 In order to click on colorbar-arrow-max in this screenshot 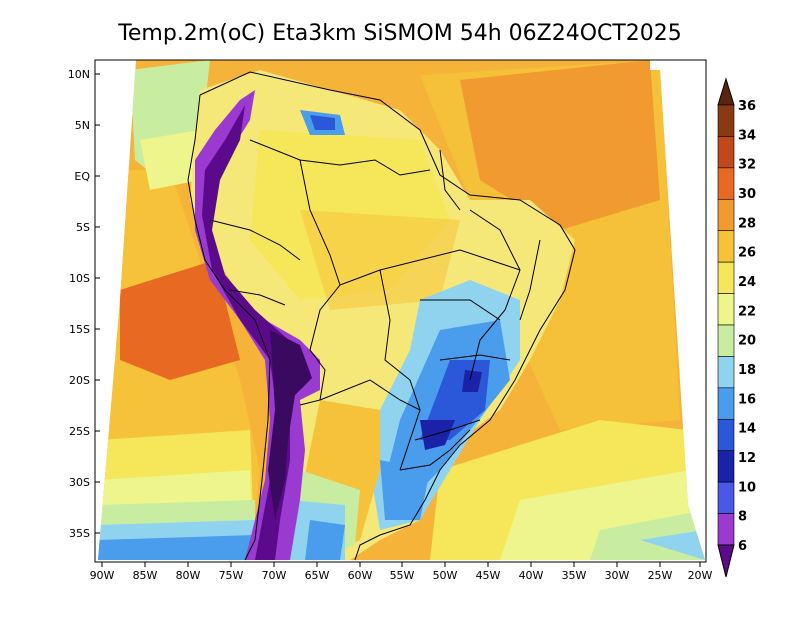, I will do `click(726, 91)`.